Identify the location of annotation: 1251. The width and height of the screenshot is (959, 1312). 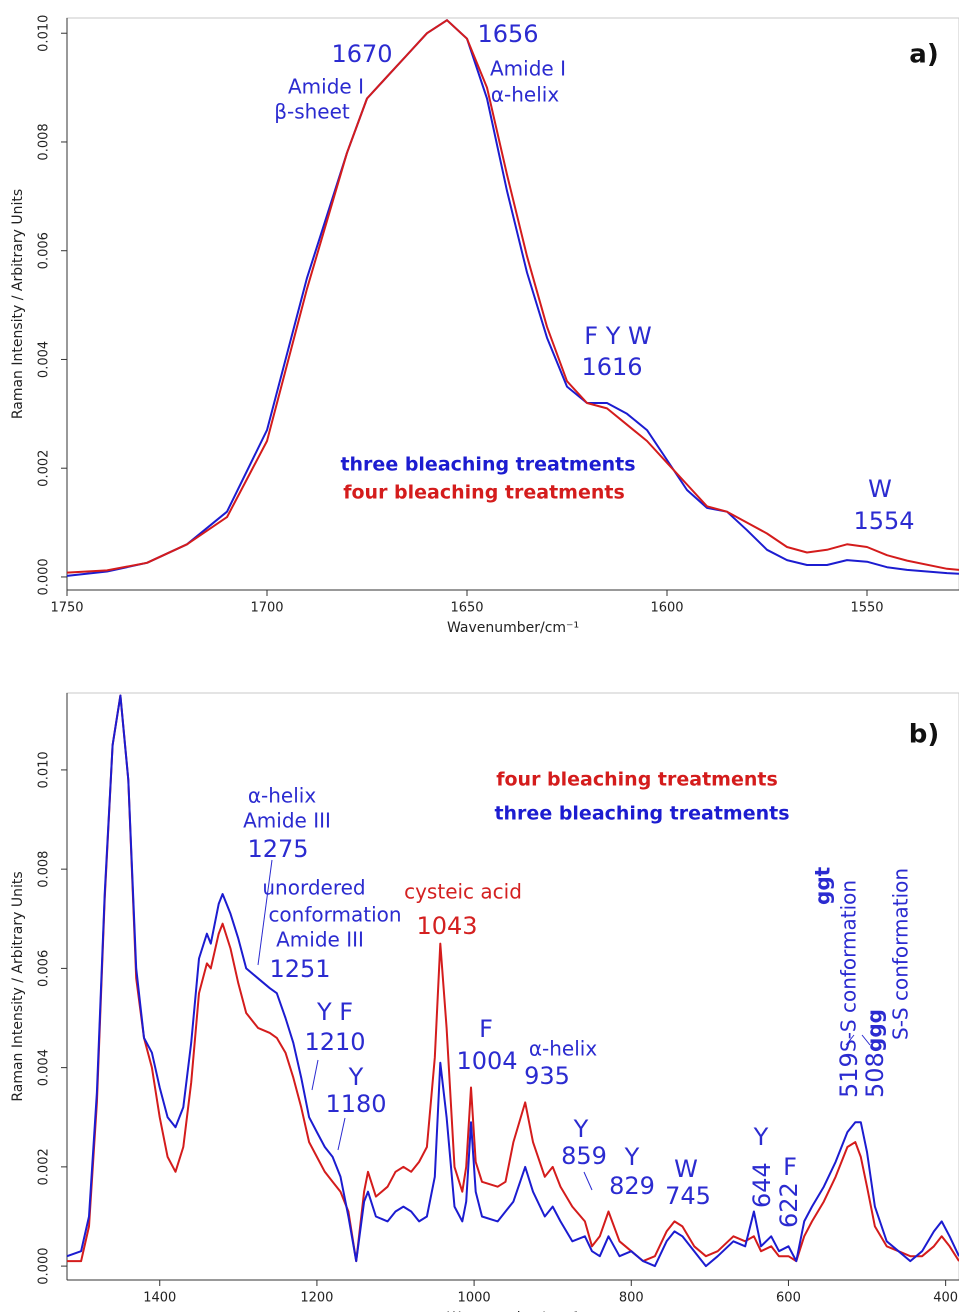
(299, 969).